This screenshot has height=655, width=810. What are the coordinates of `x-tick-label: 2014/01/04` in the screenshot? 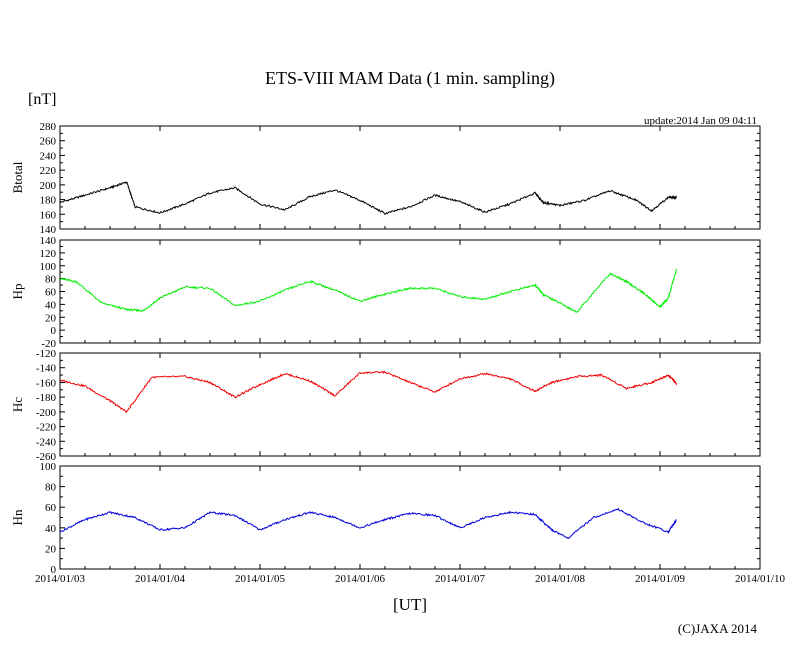 It's located at (160, 579).